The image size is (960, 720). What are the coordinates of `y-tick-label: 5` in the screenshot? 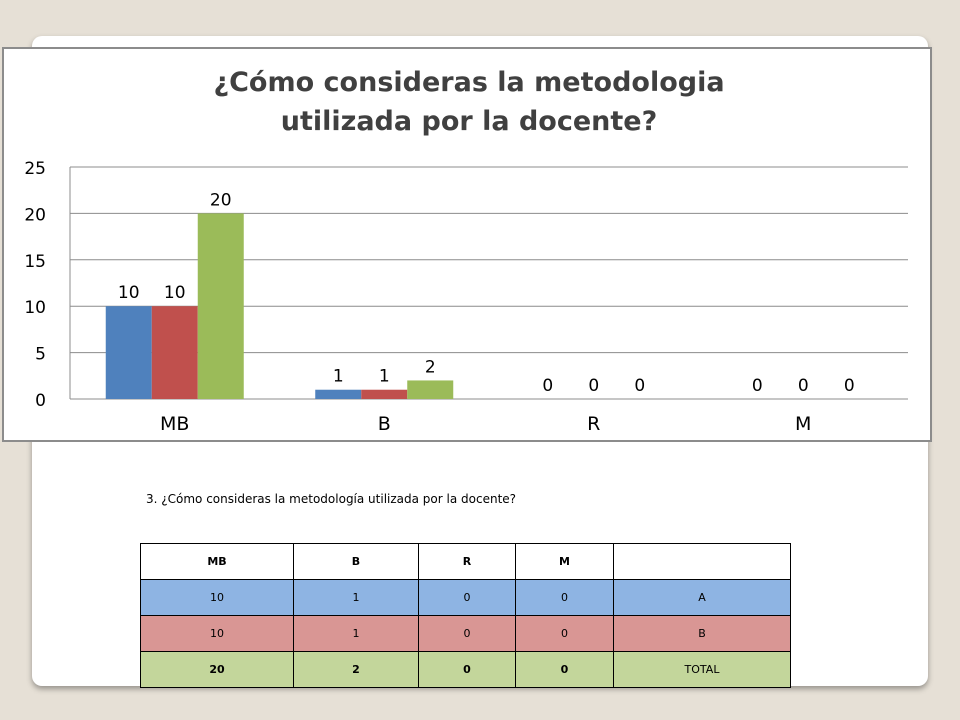 It's located at (40, 355).